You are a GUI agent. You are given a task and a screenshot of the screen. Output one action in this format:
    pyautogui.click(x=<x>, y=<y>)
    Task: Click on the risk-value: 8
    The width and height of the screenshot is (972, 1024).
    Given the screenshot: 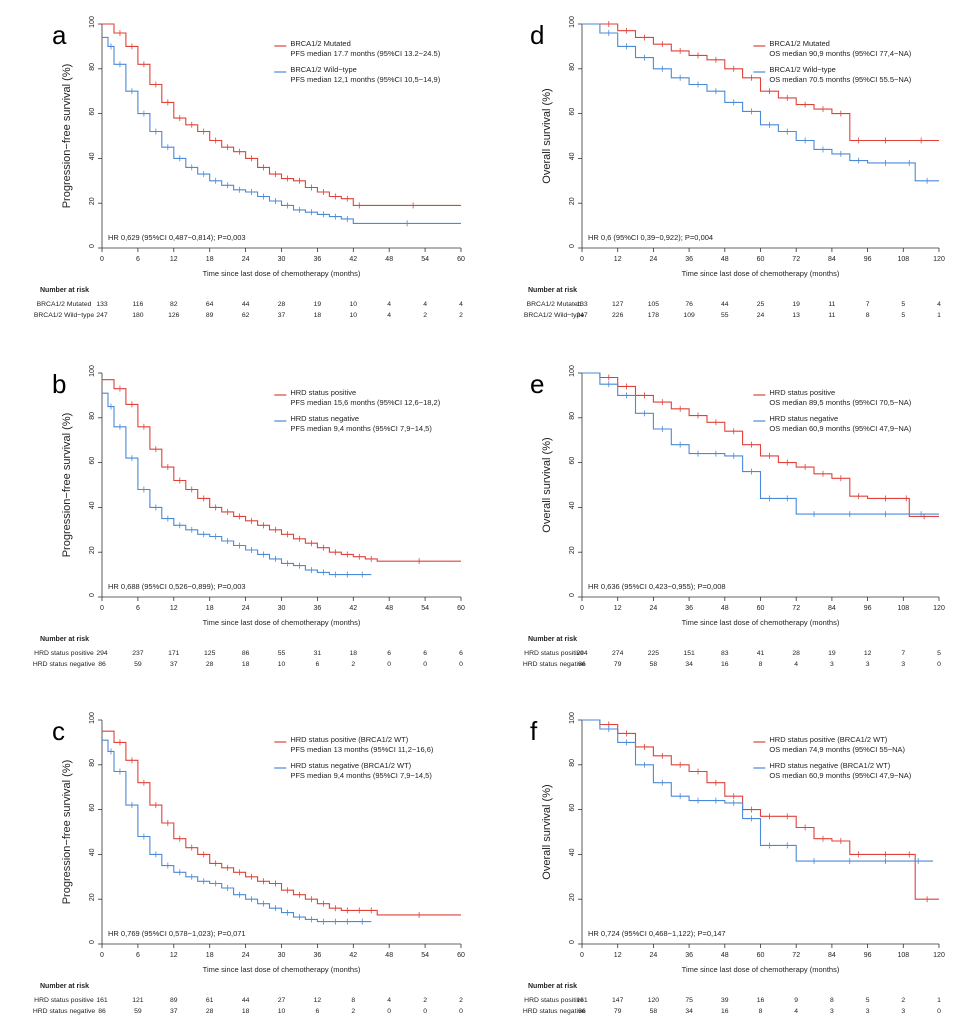 What is the action you would take?
    pyautogui.click(x=832, y=1000)
    